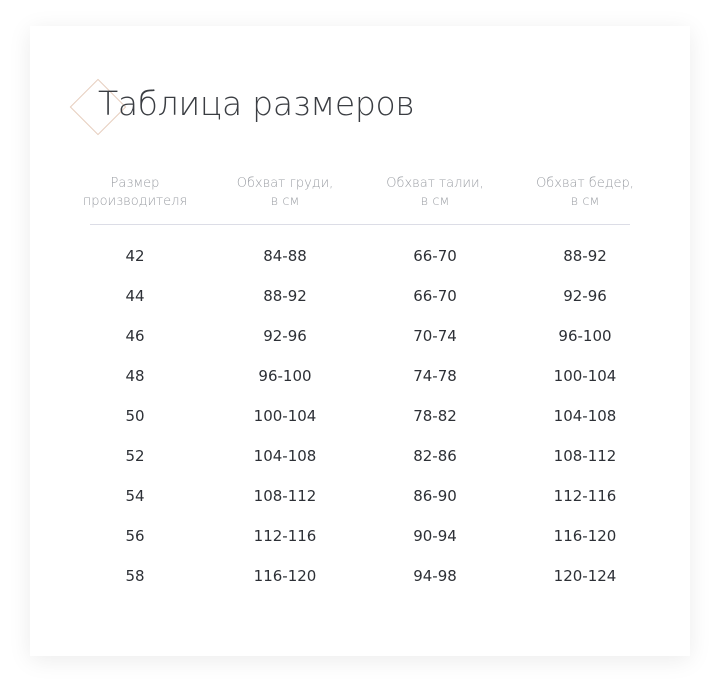 The image size is (720, 690). What do you see at coordinates (435, 576) in the screenshot?
I see `cell-waist: 94-98` at bounding box center [435, 576].